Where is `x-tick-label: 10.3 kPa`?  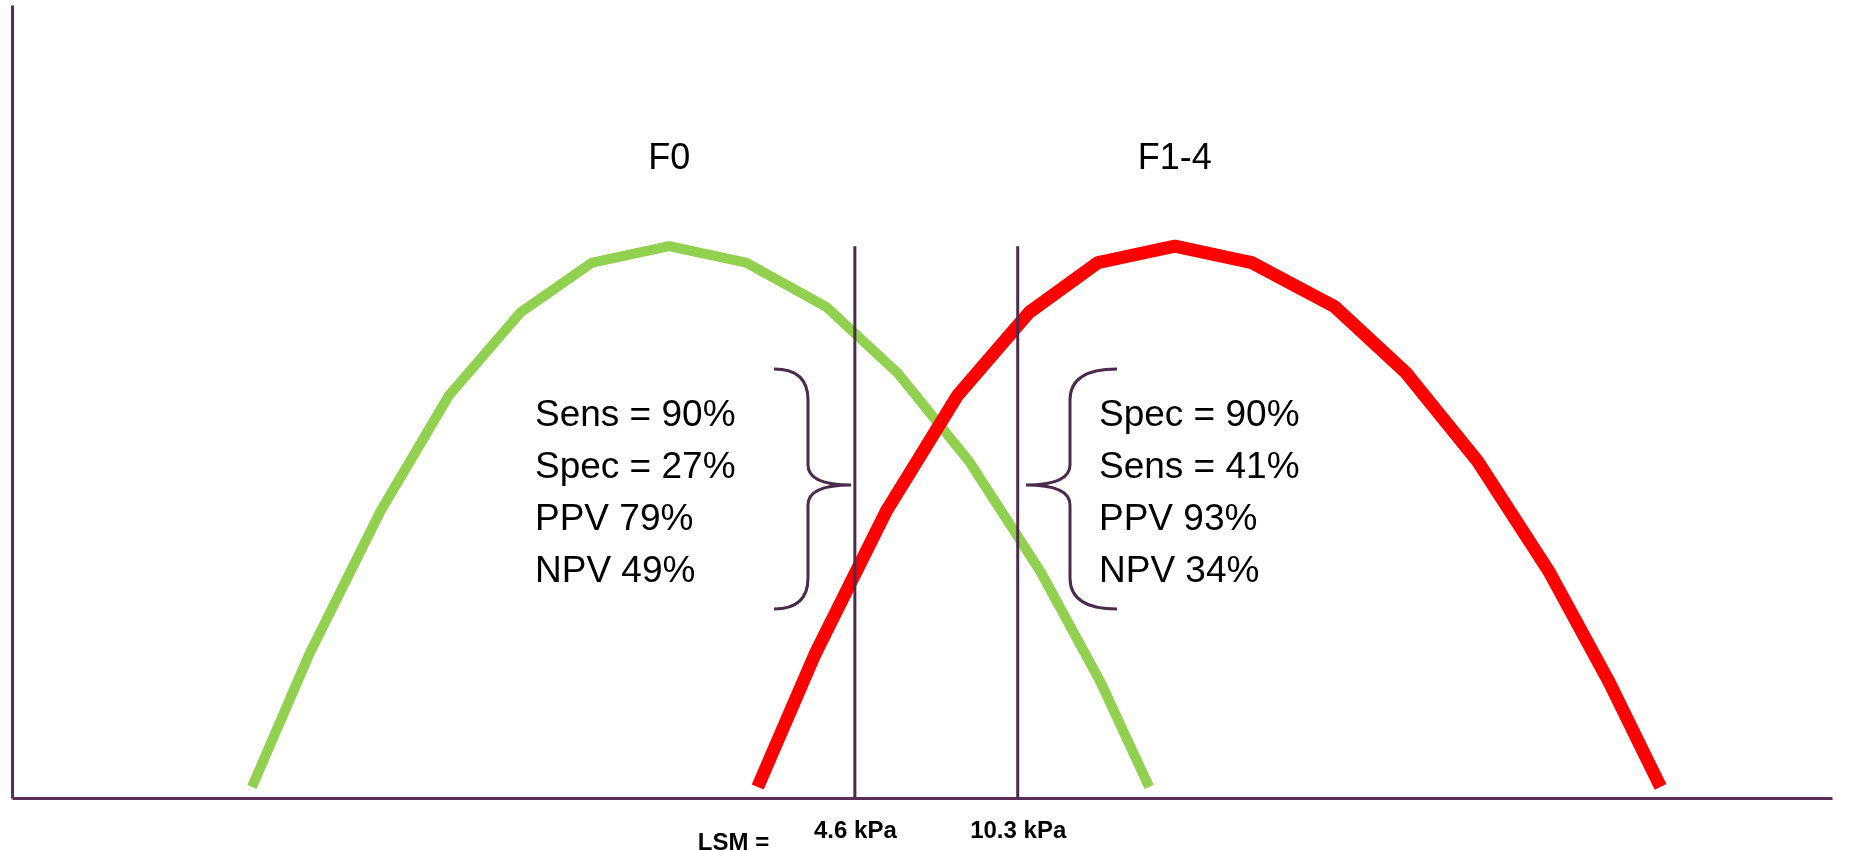
x-tick-label: 10.3 kPa is located at coordinates (1018, 829).